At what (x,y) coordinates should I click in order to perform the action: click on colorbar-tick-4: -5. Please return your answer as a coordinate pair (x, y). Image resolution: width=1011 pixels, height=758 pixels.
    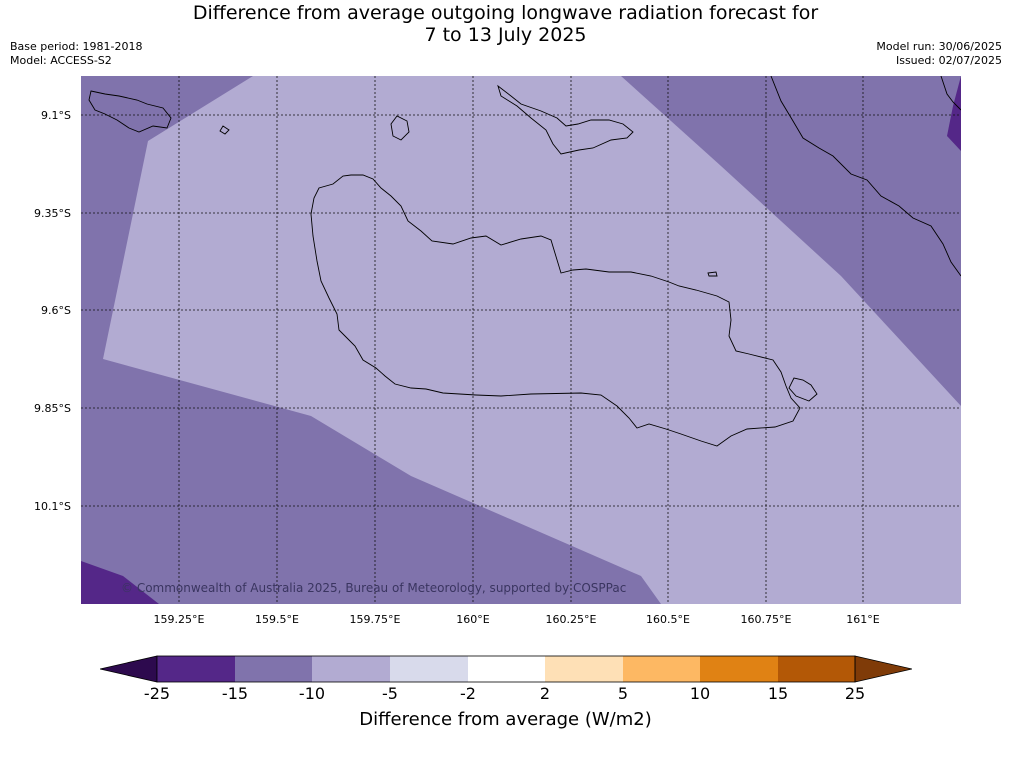
    Looking at the image, I should click on (390, 693).